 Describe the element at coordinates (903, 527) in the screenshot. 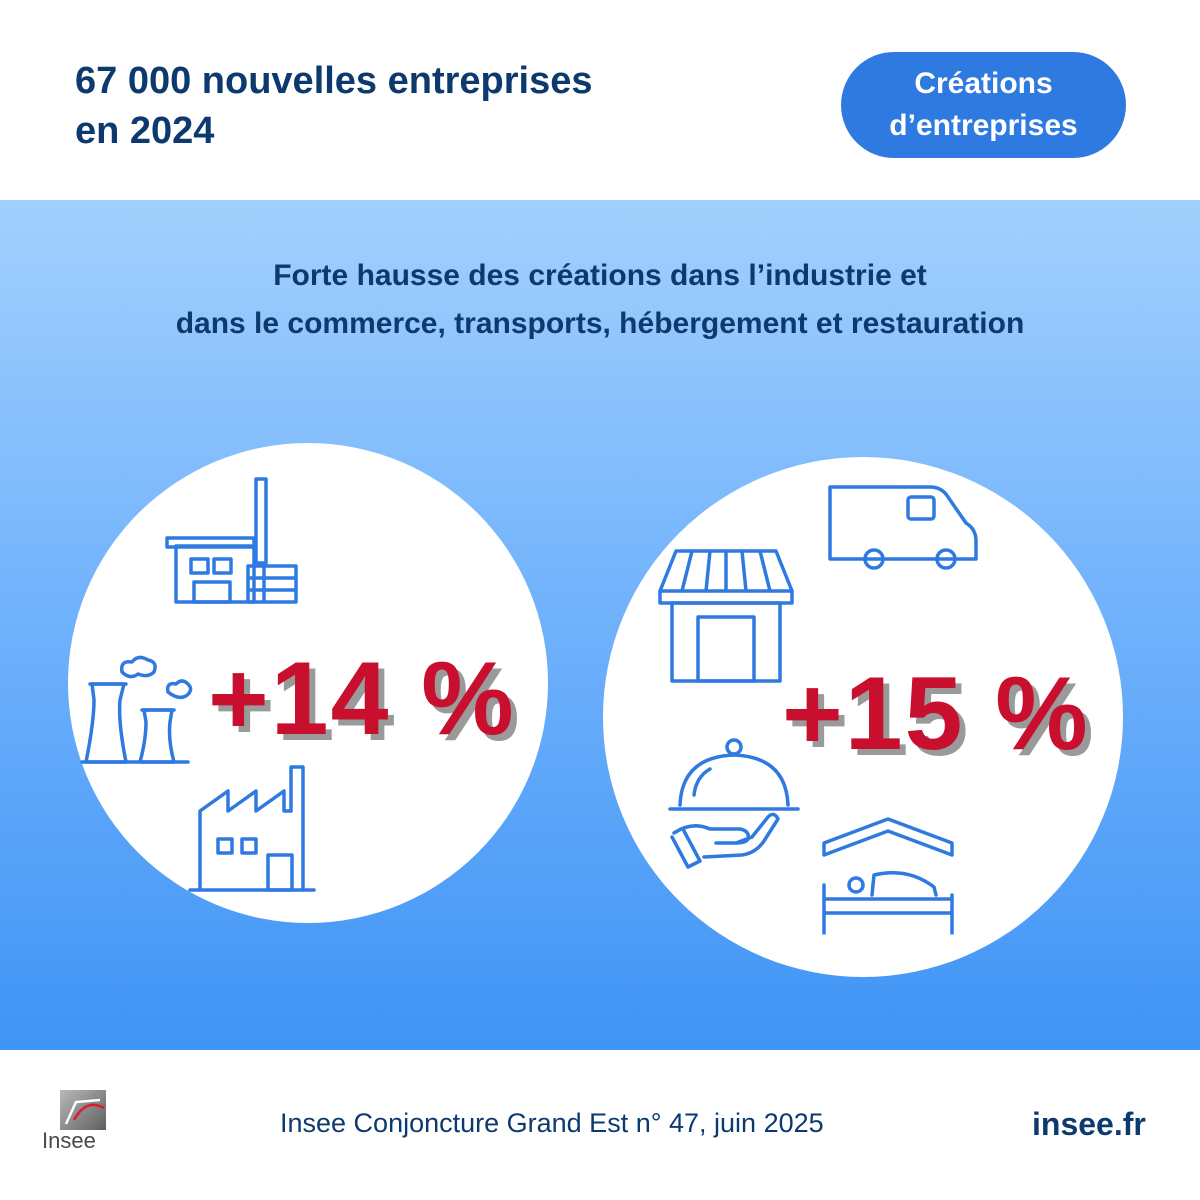

I see `van-icon` at that location.